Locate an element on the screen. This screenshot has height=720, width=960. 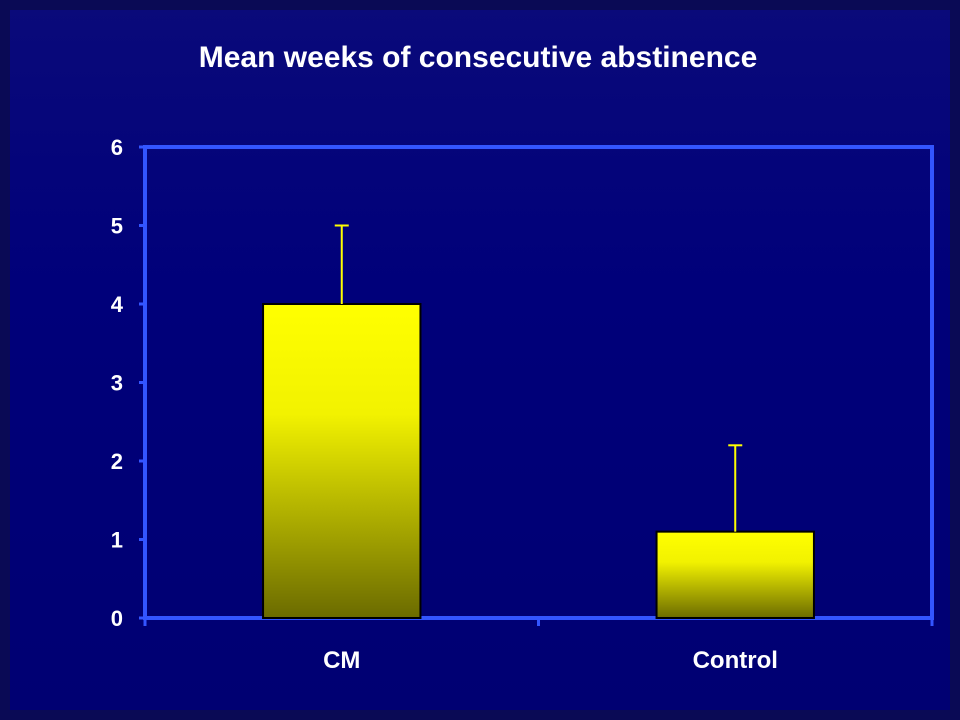
y-tick-label: 5 is located at coordinates (117, 226).